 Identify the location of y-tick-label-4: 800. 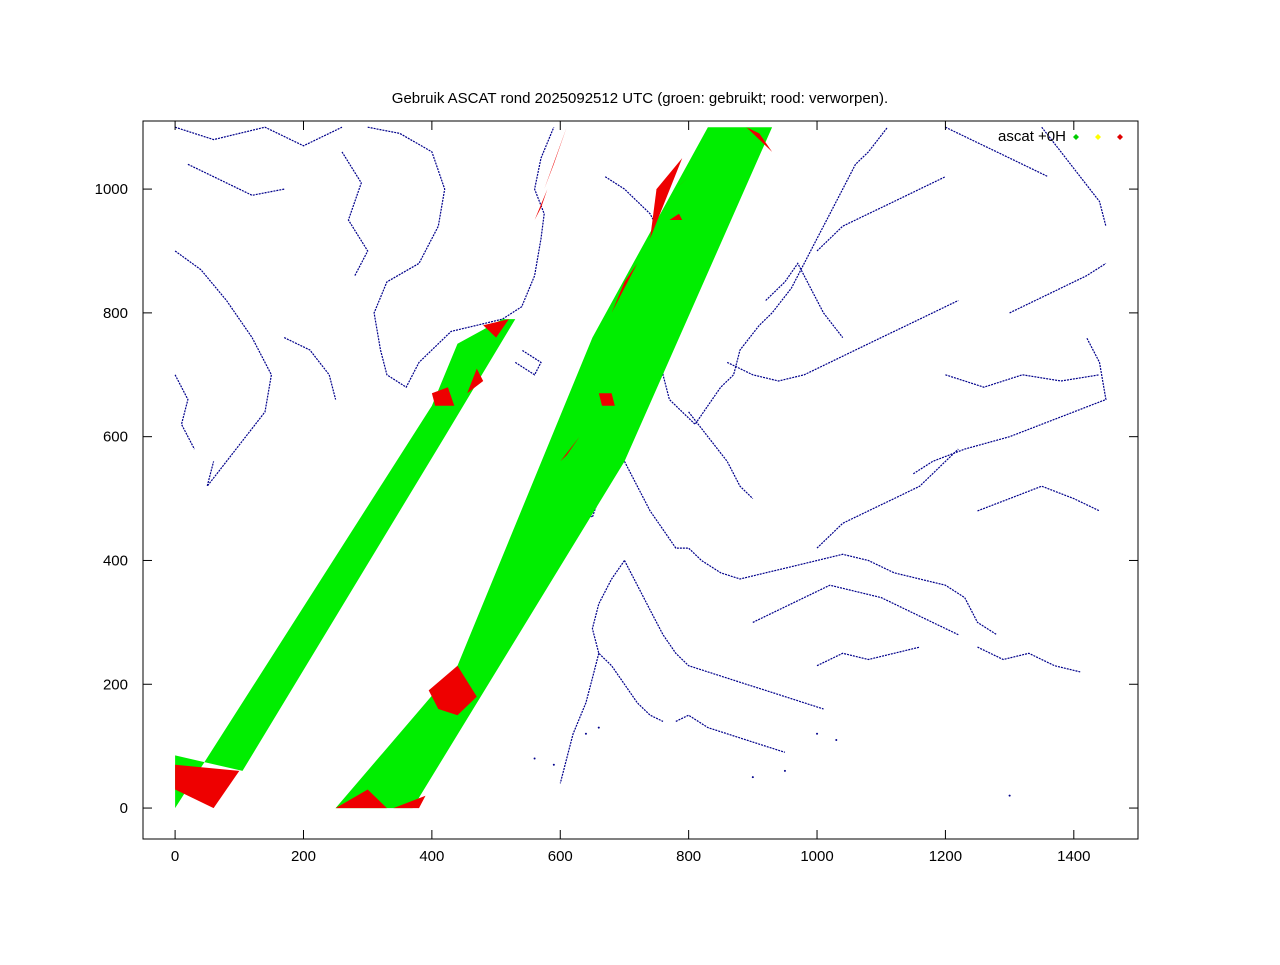
(115, 313).